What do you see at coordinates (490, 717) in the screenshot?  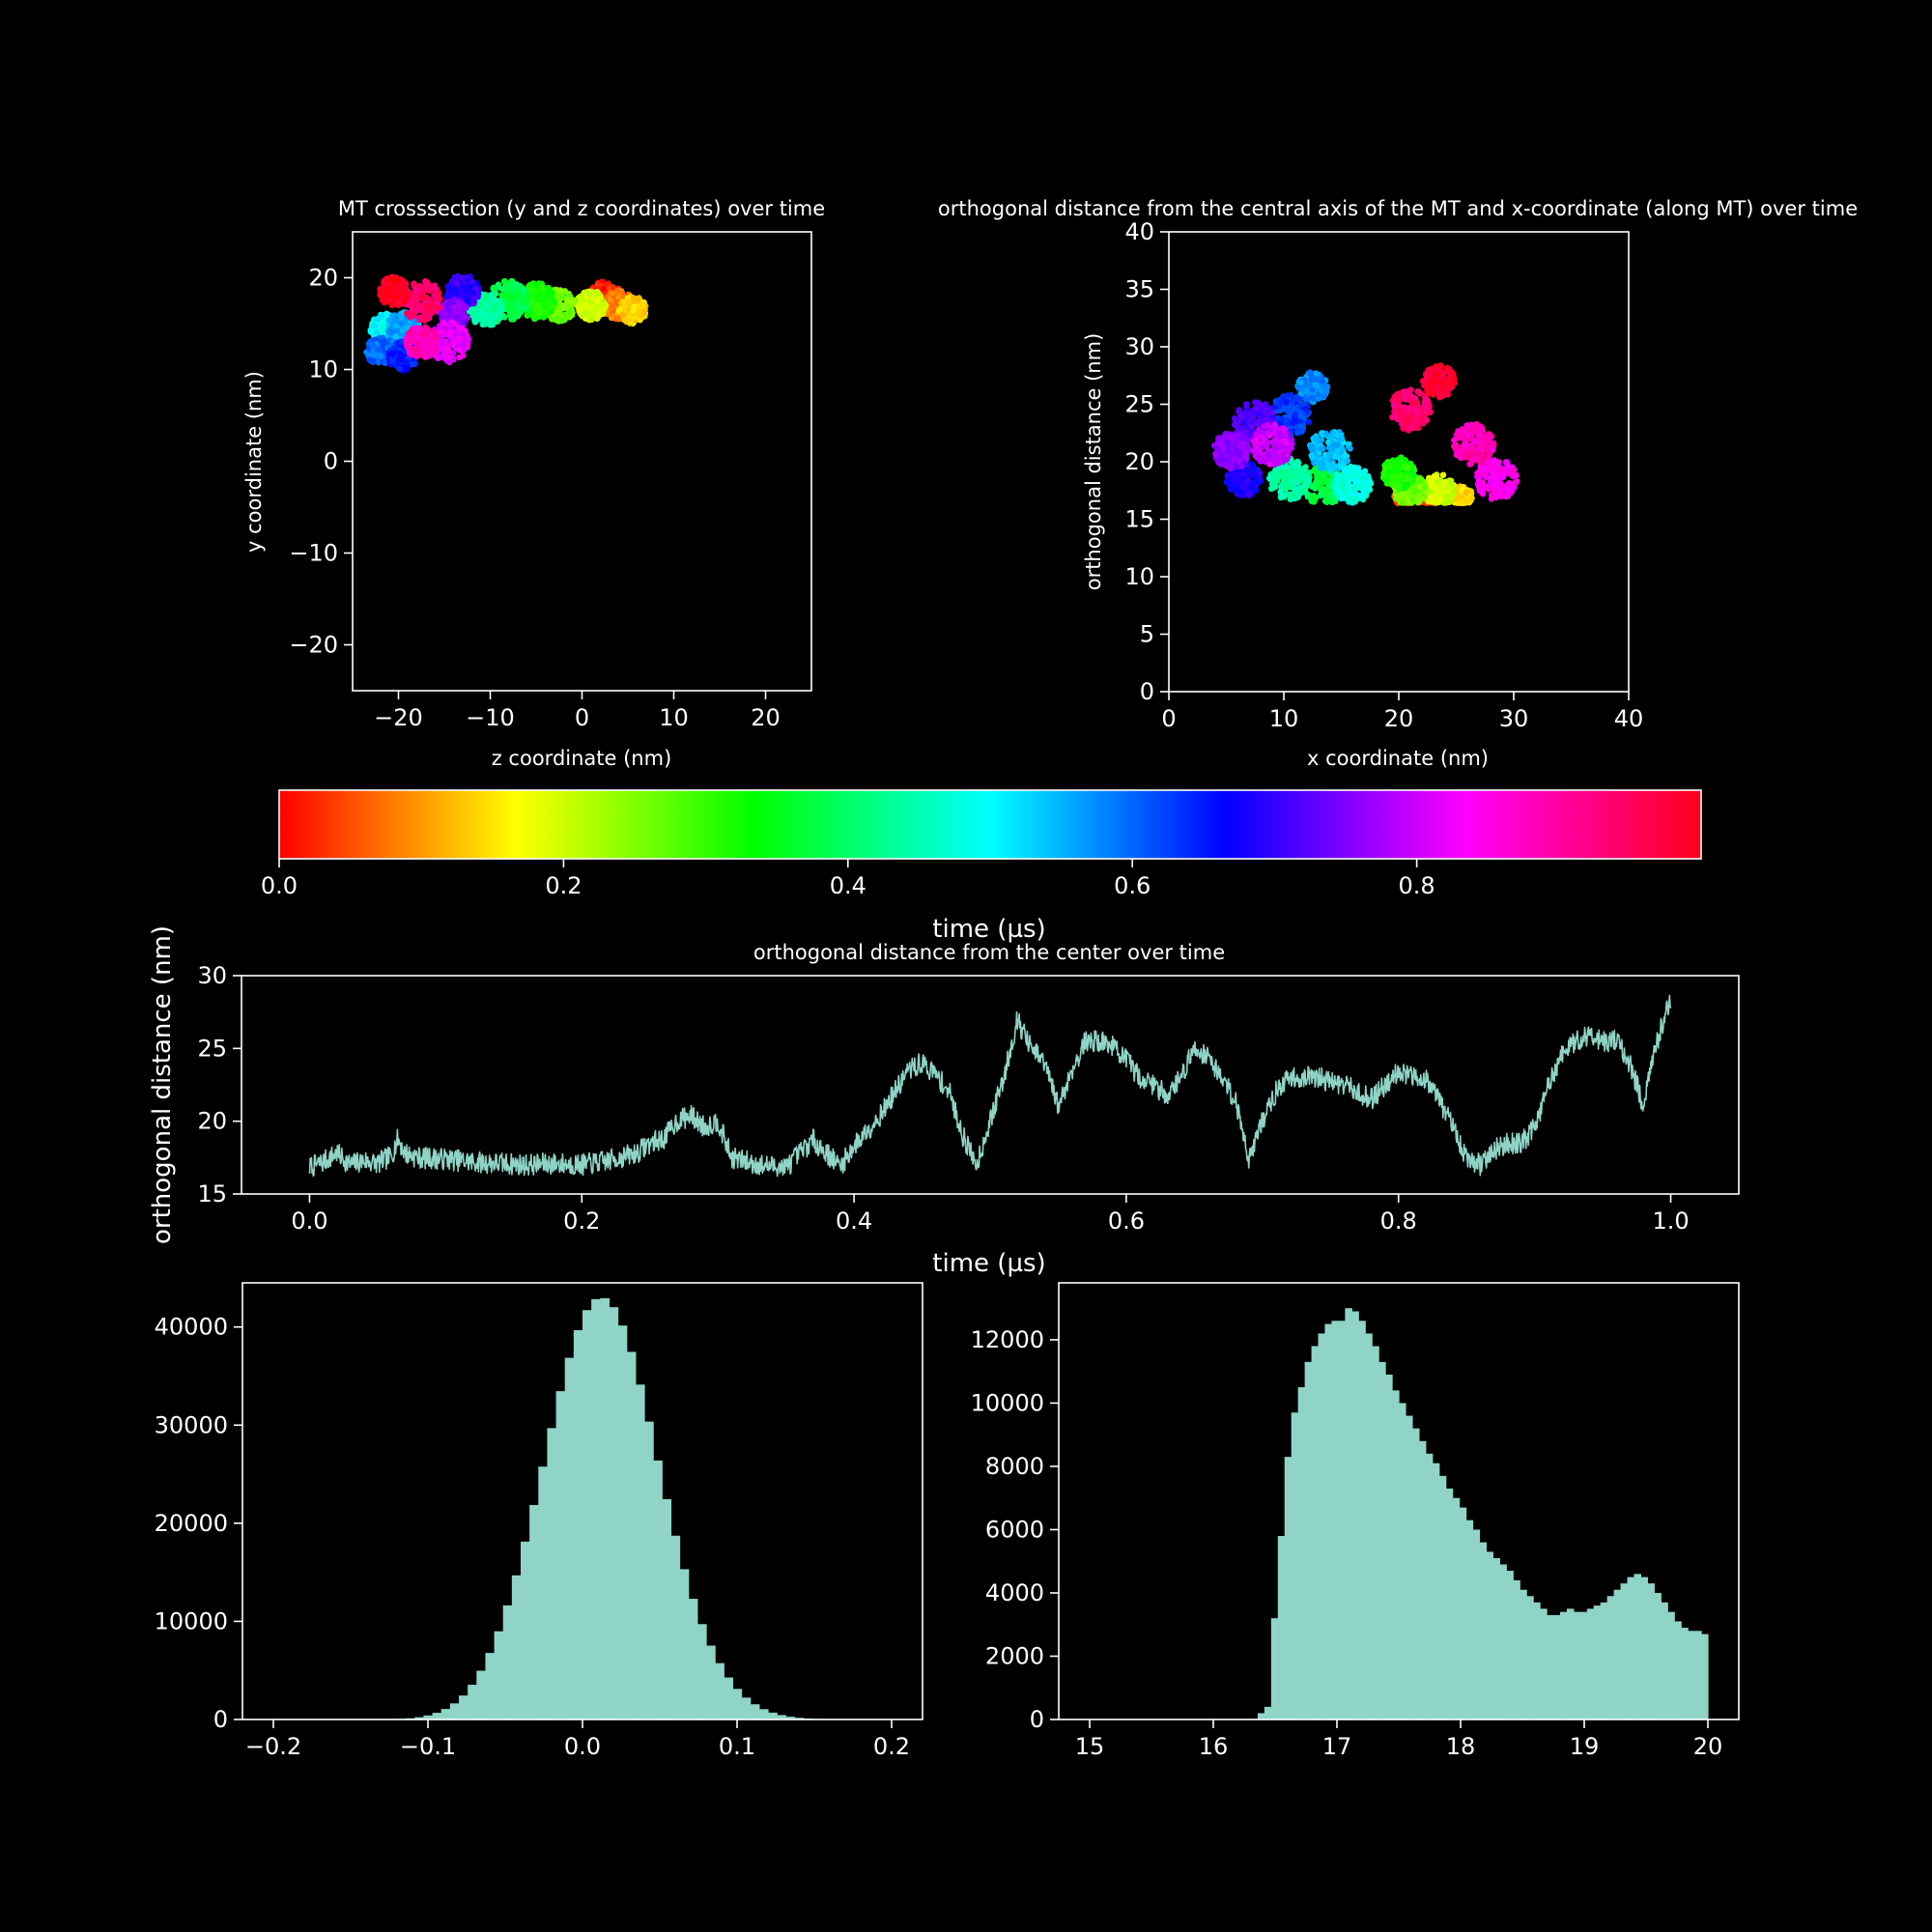 I see `crosssection-xtick-label: −10` at bounding box center [490, 717].